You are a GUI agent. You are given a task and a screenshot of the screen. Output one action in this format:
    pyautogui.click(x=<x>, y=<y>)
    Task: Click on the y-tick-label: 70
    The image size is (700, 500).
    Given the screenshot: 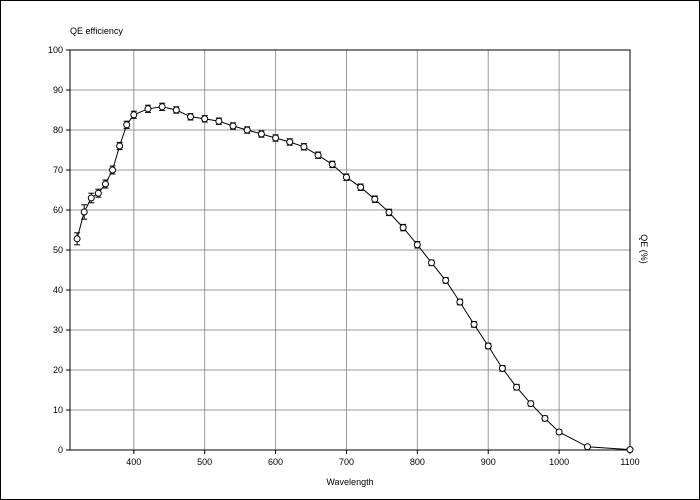 What is the action you would take?
    pyautogui.click(x=58, y=170)
    